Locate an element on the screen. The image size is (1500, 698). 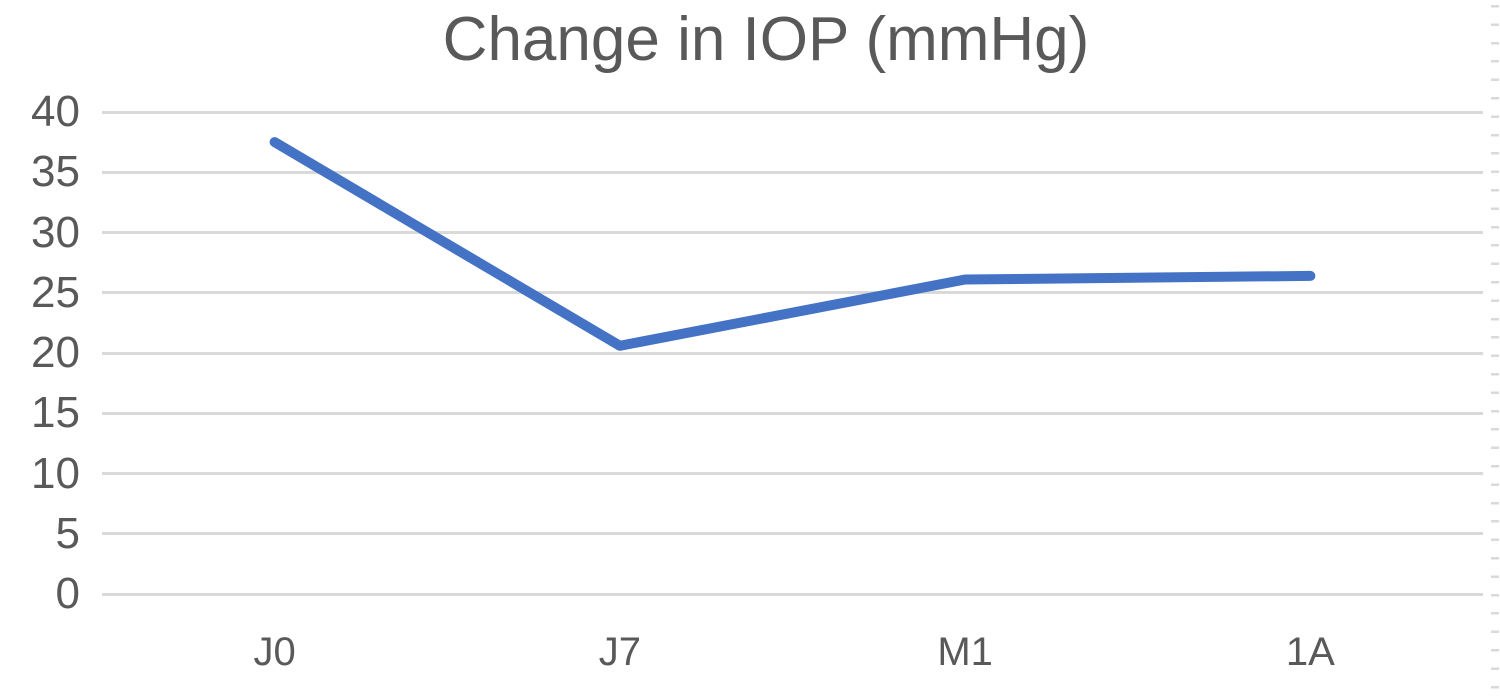
y-tick-label: 25 is located at coordinates (55, 292).